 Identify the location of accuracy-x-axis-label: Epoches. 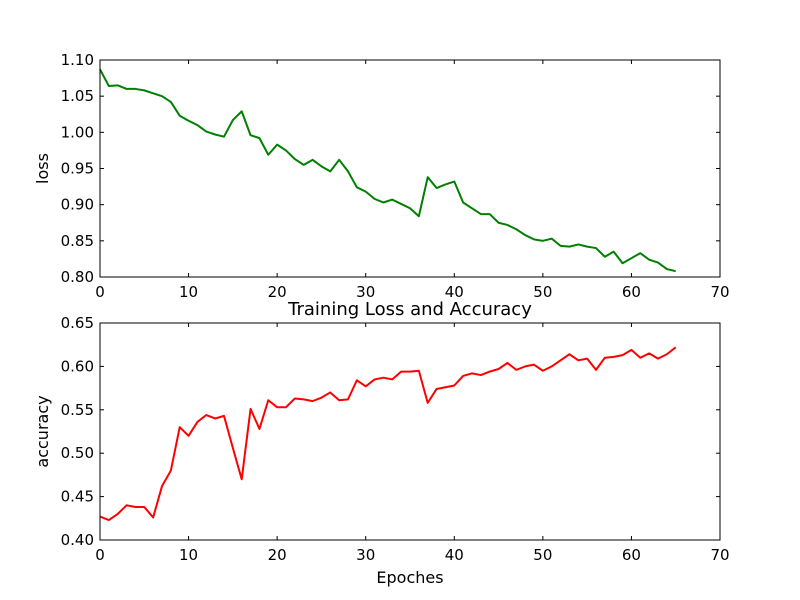
(409, 577).